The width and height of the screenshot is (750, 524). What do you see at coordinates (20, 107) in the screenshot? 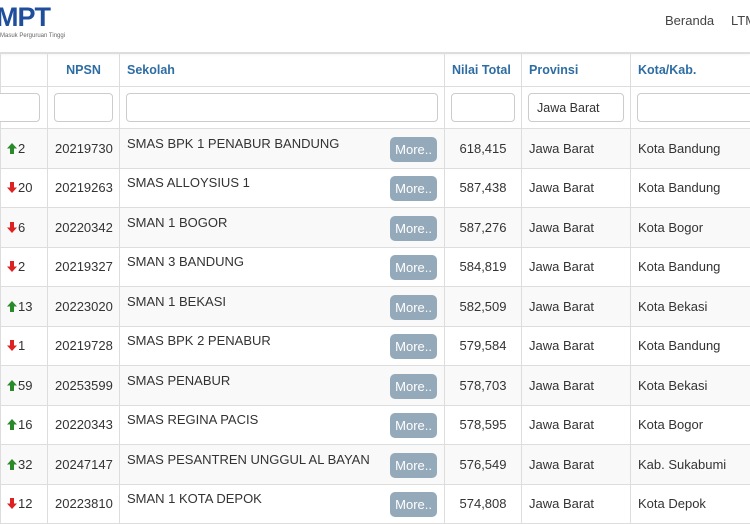
I see `filter-rank` at bounding box center [20, 107].